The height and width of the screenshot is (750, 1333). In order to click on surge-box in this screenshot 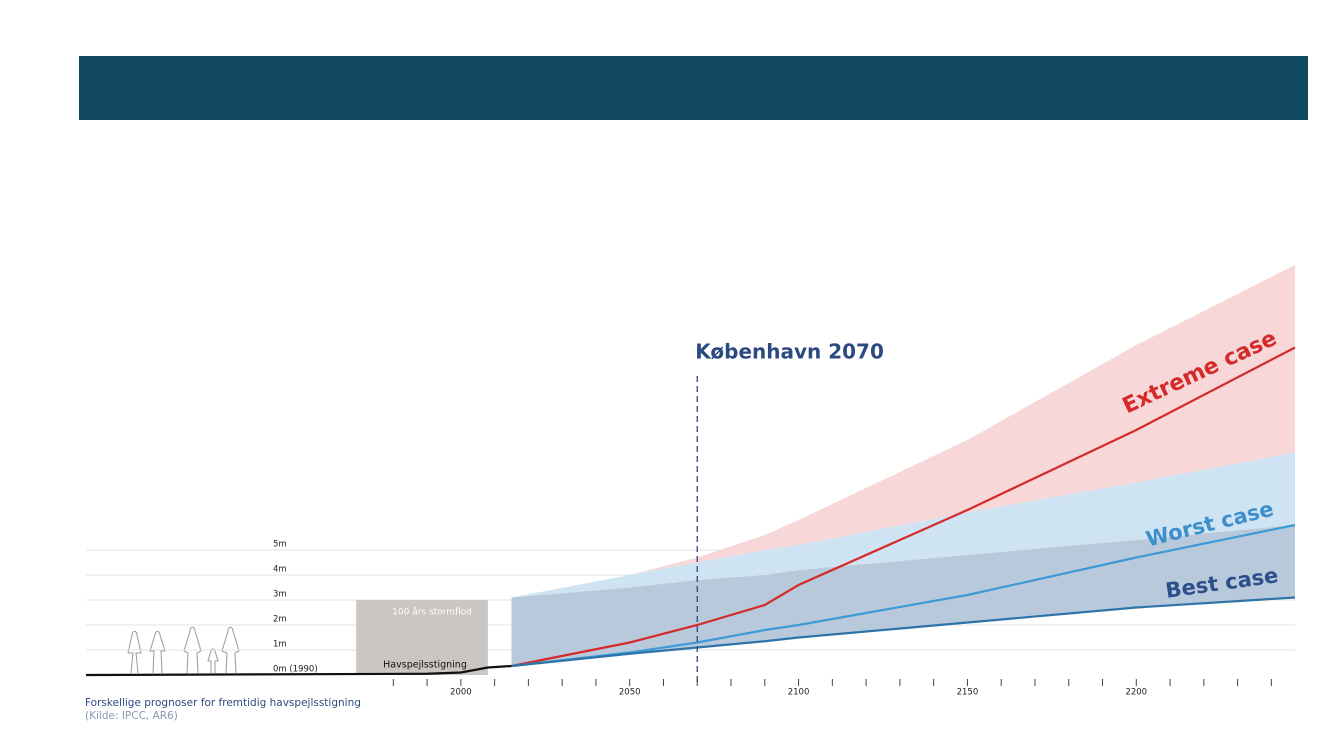, I will do `click(422, 637)`.